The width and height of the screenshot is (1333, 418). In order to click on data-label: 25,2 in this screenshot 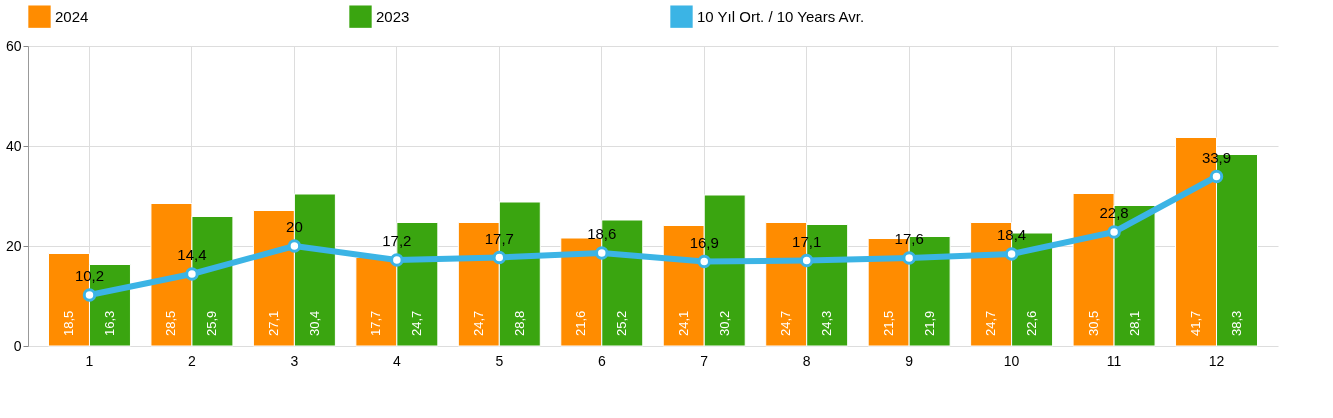, I will do `click(622, 323)`.